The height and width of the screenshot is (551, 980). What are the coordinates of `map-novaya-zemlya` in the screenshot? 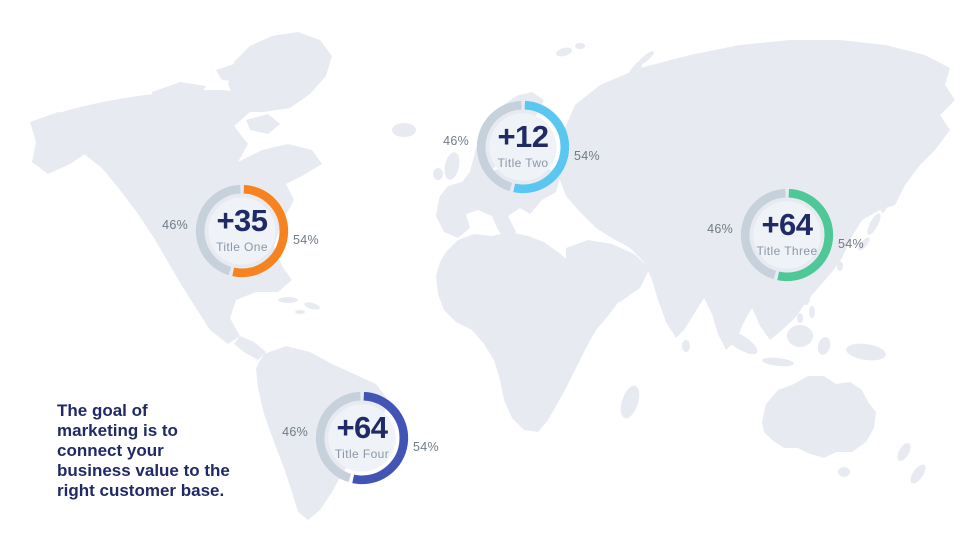 It's located at (646, 58).